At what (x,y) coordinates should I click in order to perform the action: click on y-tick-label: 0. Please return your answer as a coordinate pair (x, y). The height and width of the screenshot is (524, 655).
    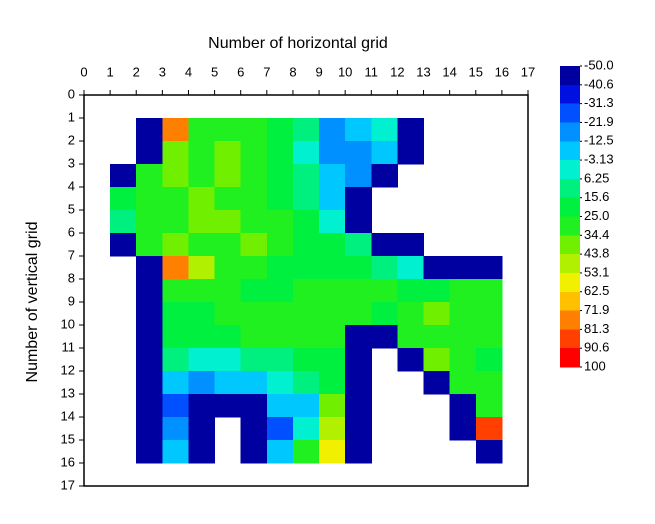
    Looking at the image, I should click on (71, 93).